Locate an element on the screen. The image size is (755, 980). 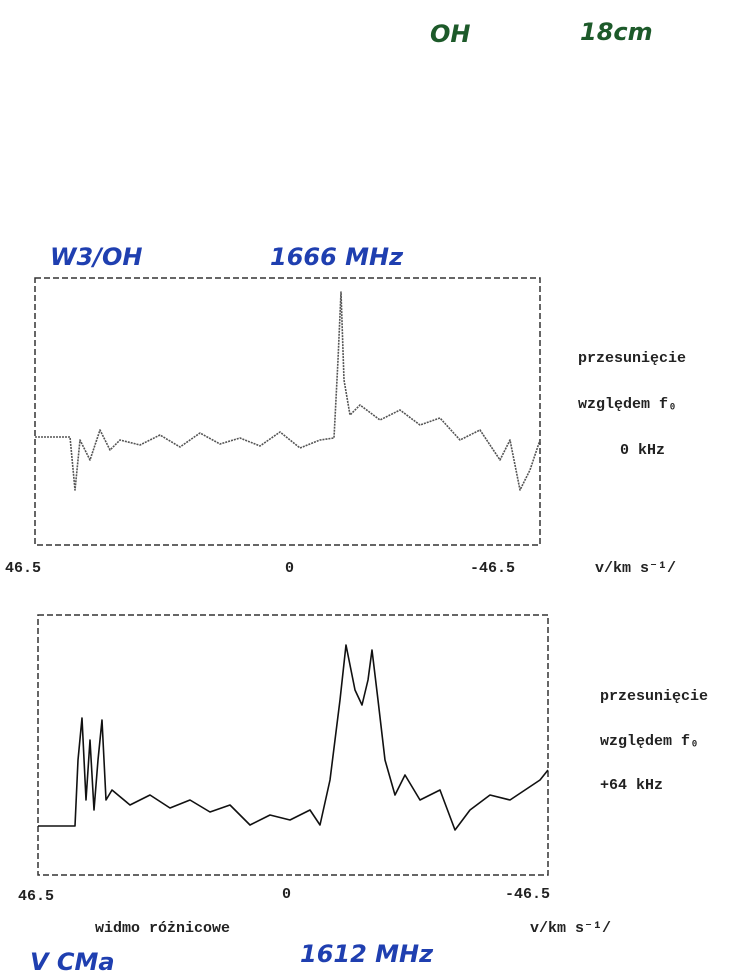
molecule: OH is located at coordinates (450, 34).